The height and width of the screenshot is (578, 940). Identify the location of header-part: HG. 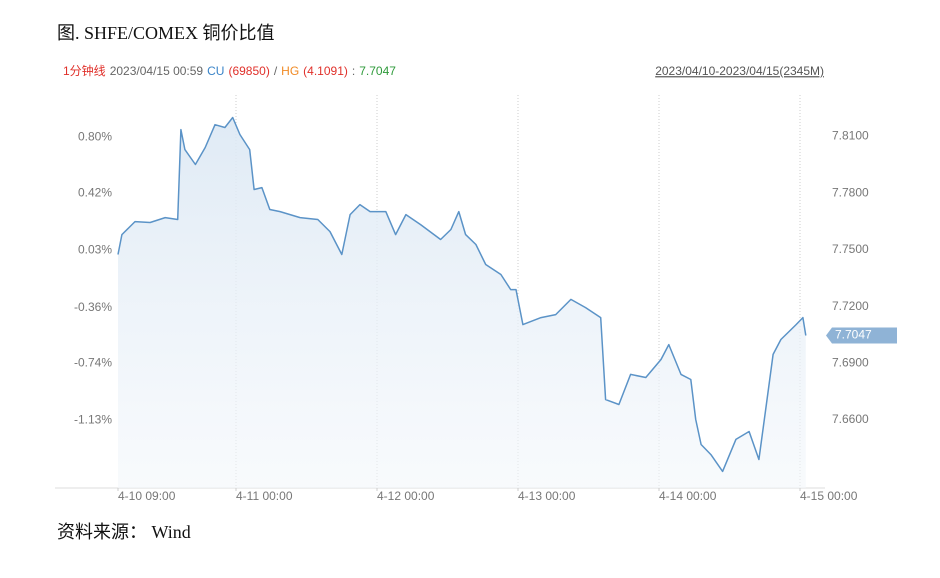
(290, 71).